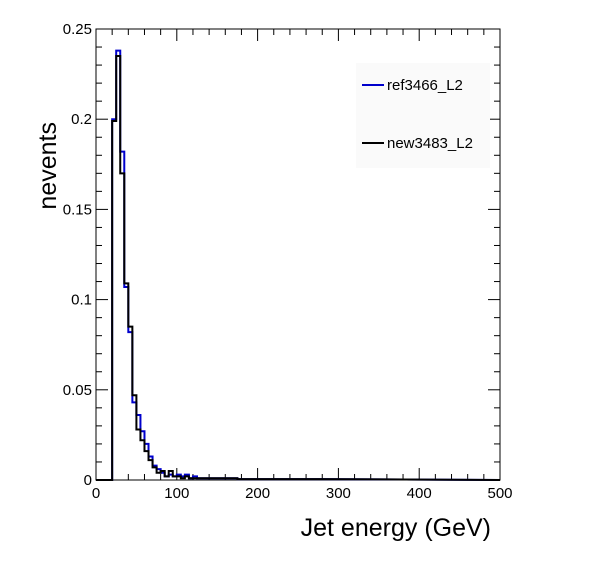  What do you see at coordinates (77, 390) in the screenshot?
I see `y-tick-label: 0.05` at bounding box center [77, 390].